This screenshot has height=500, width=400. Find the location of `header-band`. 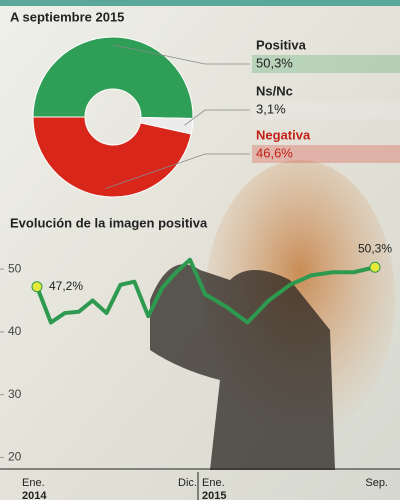

header-band is located at coordinates (200, 3).